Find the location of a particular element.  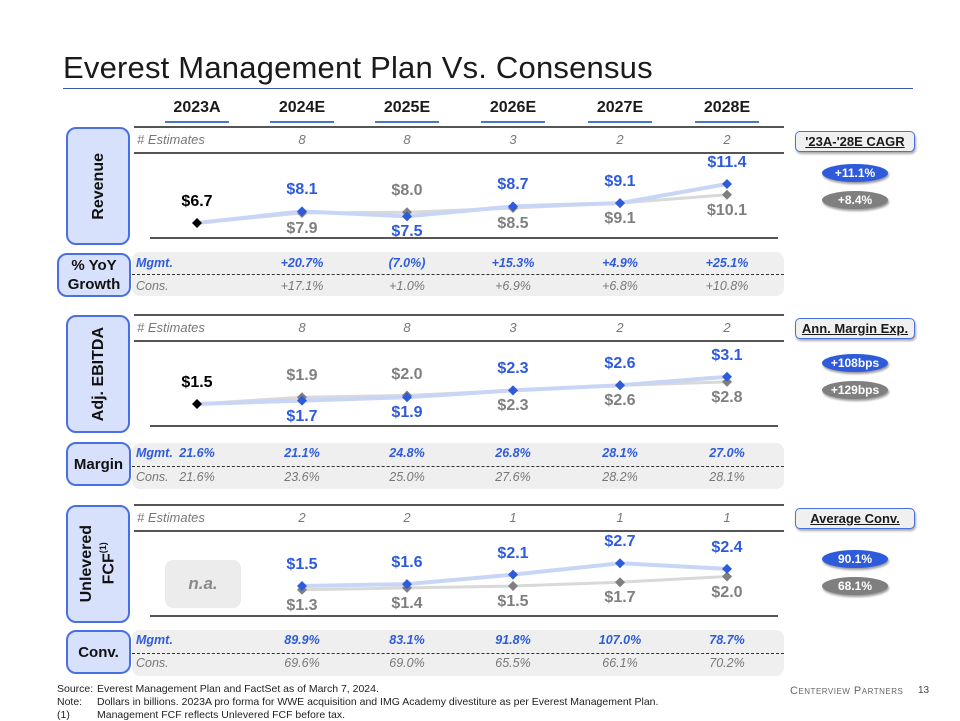

mgmt-value-label: $1.7 is located at coordinates (302, 416).